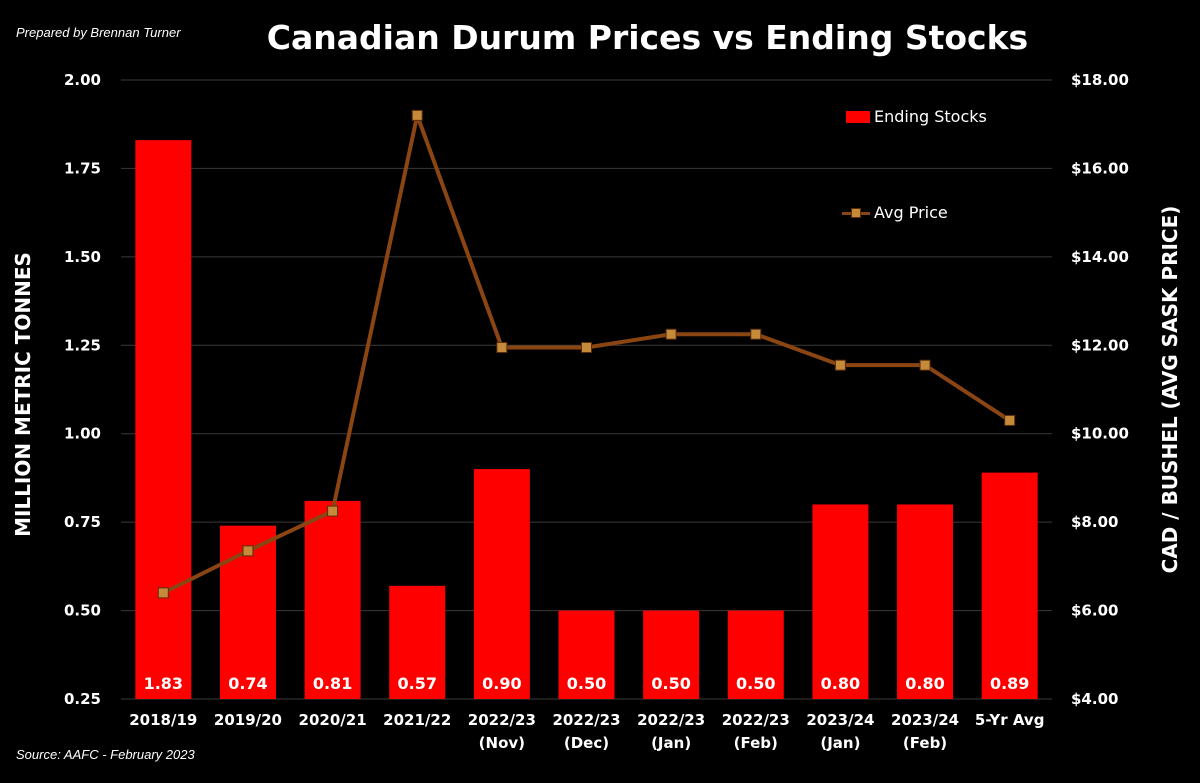 This screenshot has height=783, width=1200. Describe the element at coordinates (1094, 522) in the screenshot. I see `y2-tick-label: $8.00` at that location.